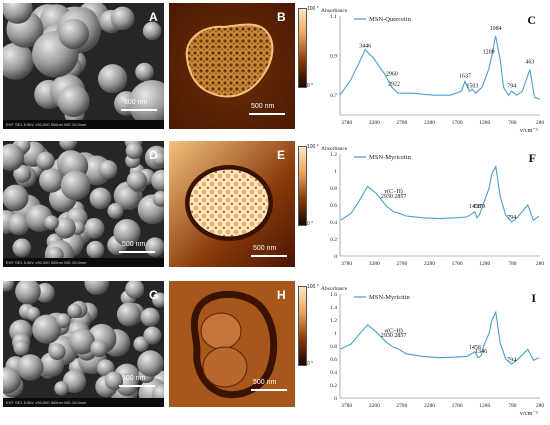  Describe the element at coordinates (472, 86) in the screenshot. I see `peak-annotation: 1503` at that location.